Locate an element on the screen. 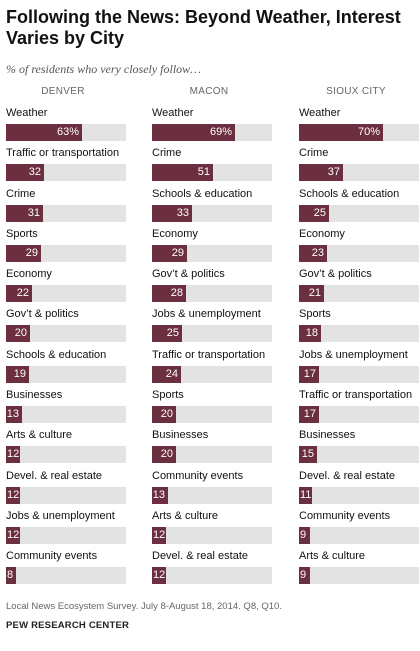 The image size is (420, 651). bar-track: 37 is located at coordinates (359, 173).